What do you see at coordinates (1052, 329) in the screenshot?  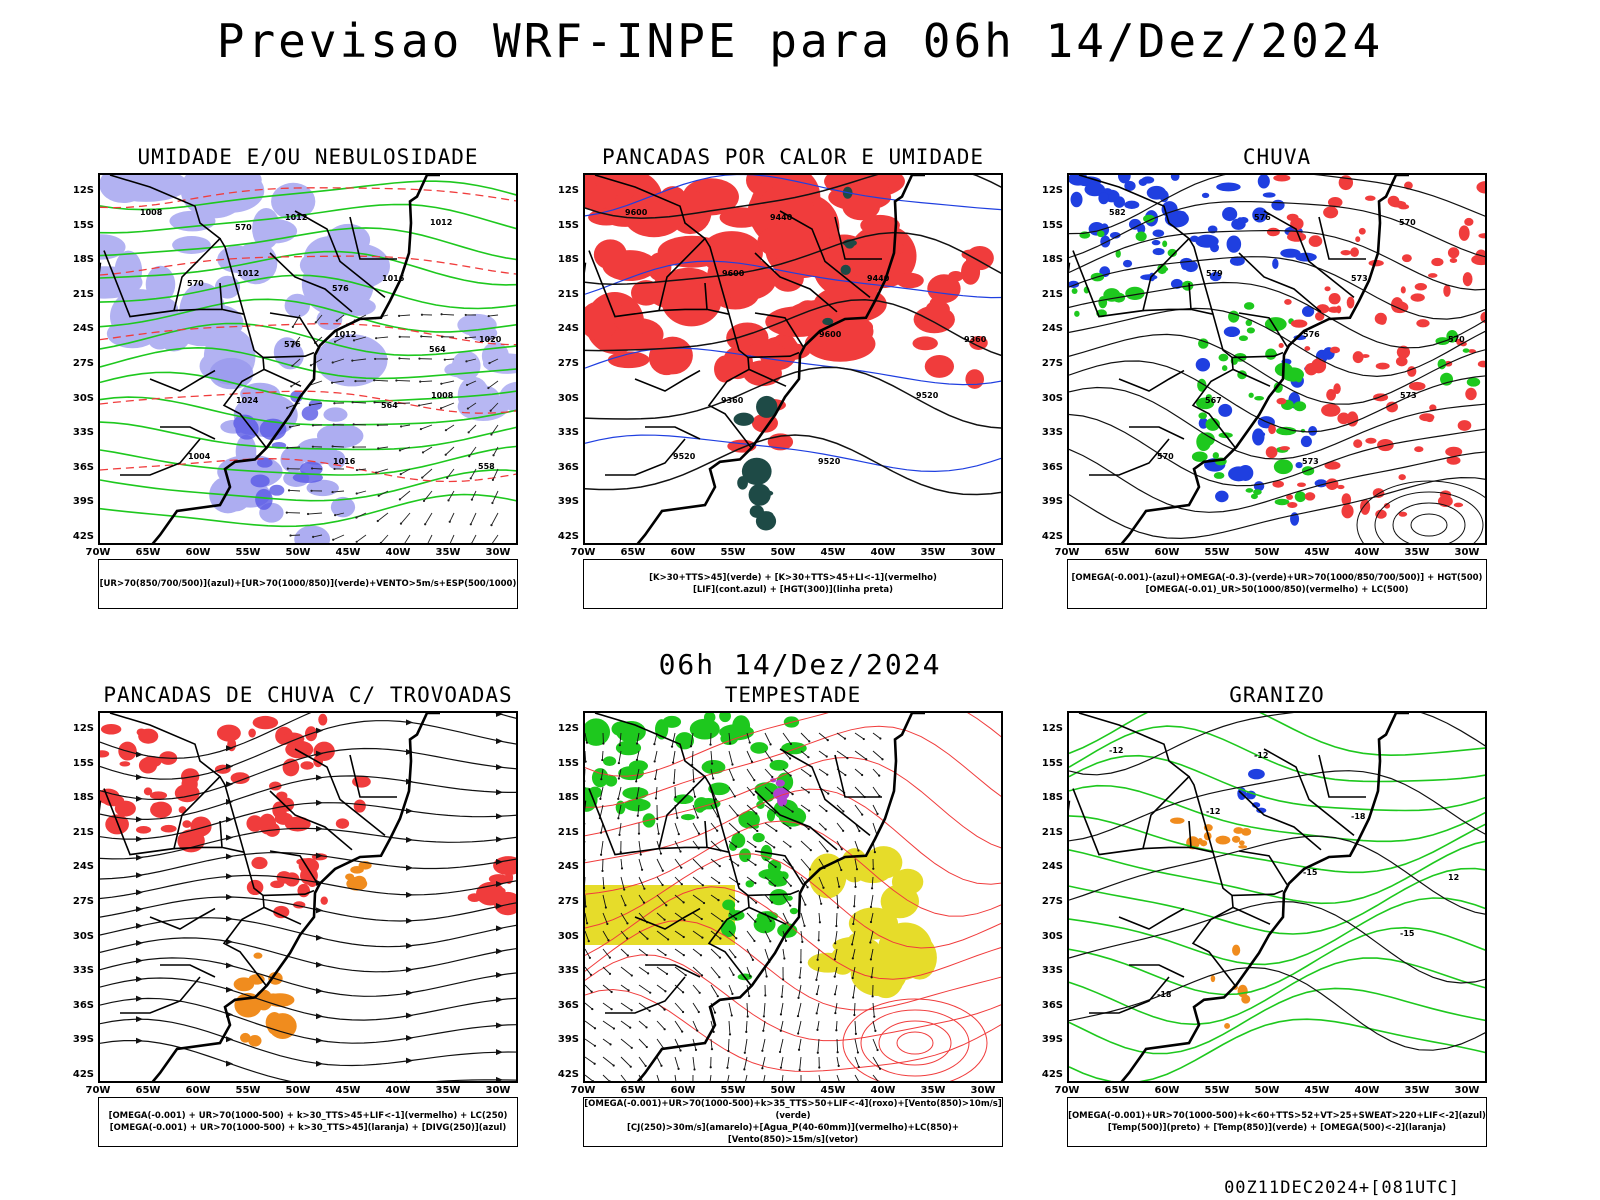 I see `lat-tick-label: 24S` at bounding box center [1052, 329].